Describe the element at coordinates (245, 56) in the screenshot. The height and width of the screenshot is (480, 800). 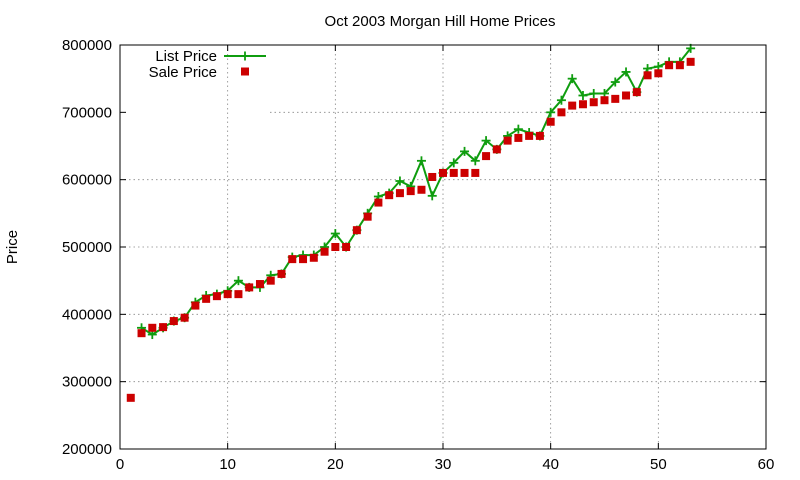
I see `legend-marker-list-price` at that location.